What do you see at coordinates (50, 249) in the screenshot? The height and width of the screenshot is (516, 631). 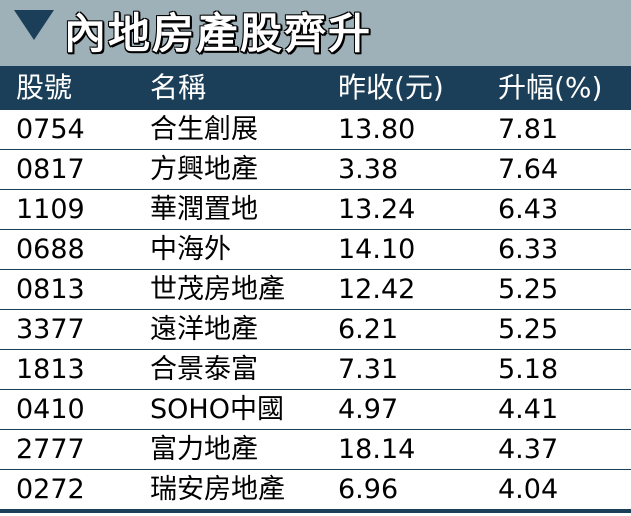 I see `stock-code: 0688` at bounding box center [50, 249].